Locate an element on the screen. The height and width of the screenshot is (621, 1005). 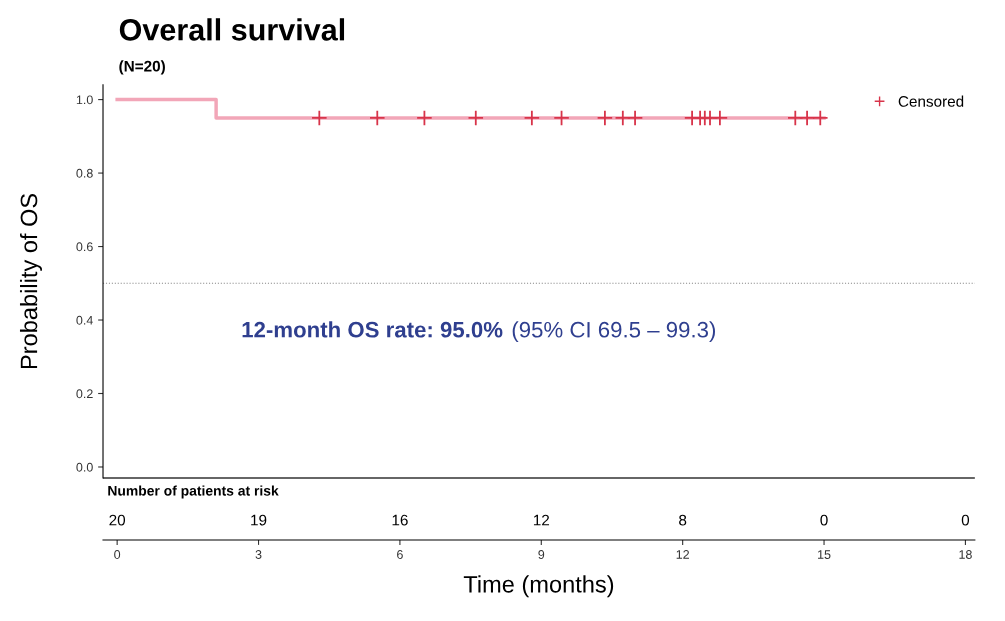
y-tick-label: 1.0 is located at coordinates (84, 100).